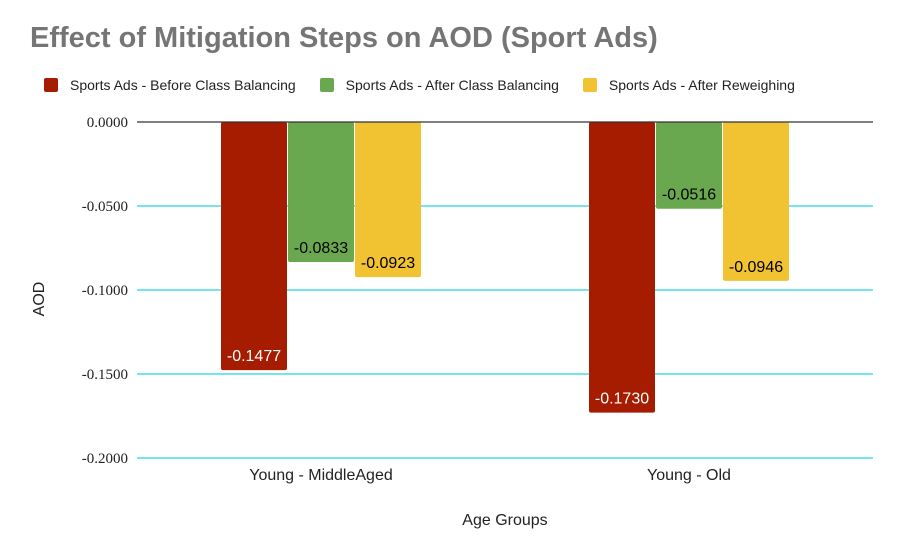 Image resolution: width=900 pixels, height=557 pixels. I want to click on x-category-label: Young - MiddleAged, so click(321, 475).